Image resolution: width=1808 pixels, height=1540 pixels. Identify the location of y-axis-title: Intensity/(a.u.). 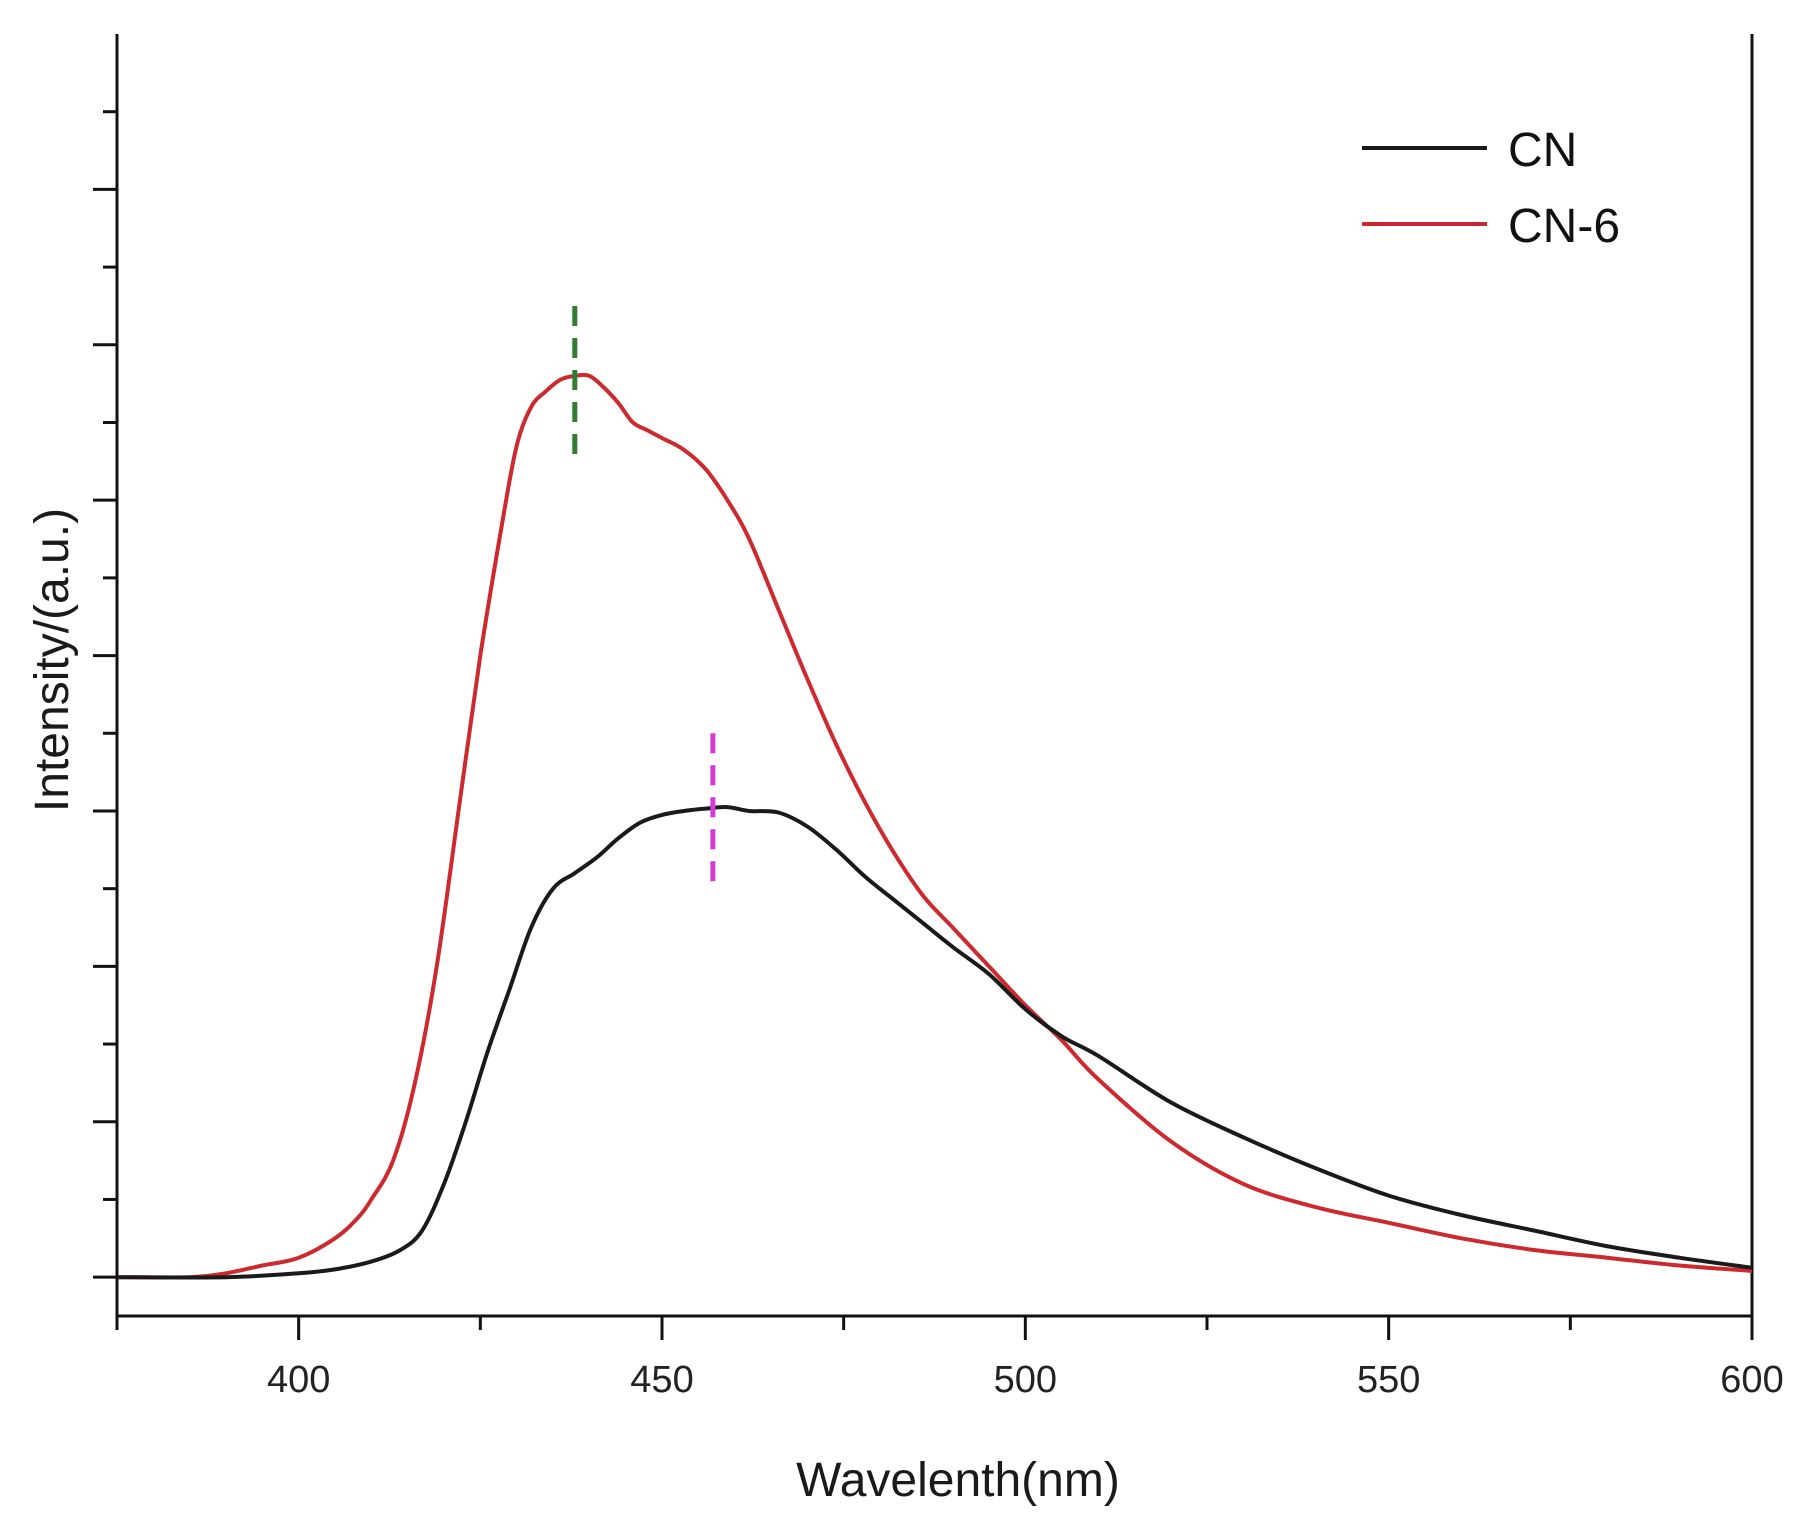
(52, 660).